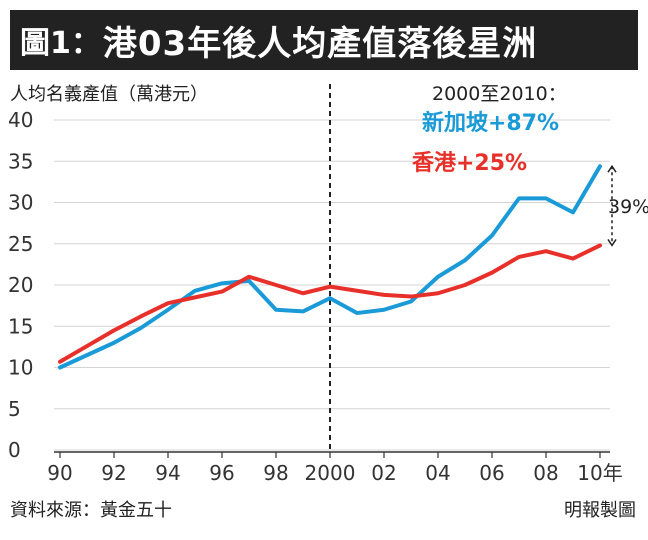  What do you see at coordinates (20, 368) in the screenshot?
I see `y-tick-label: 10` at bounding box center [20, 368].